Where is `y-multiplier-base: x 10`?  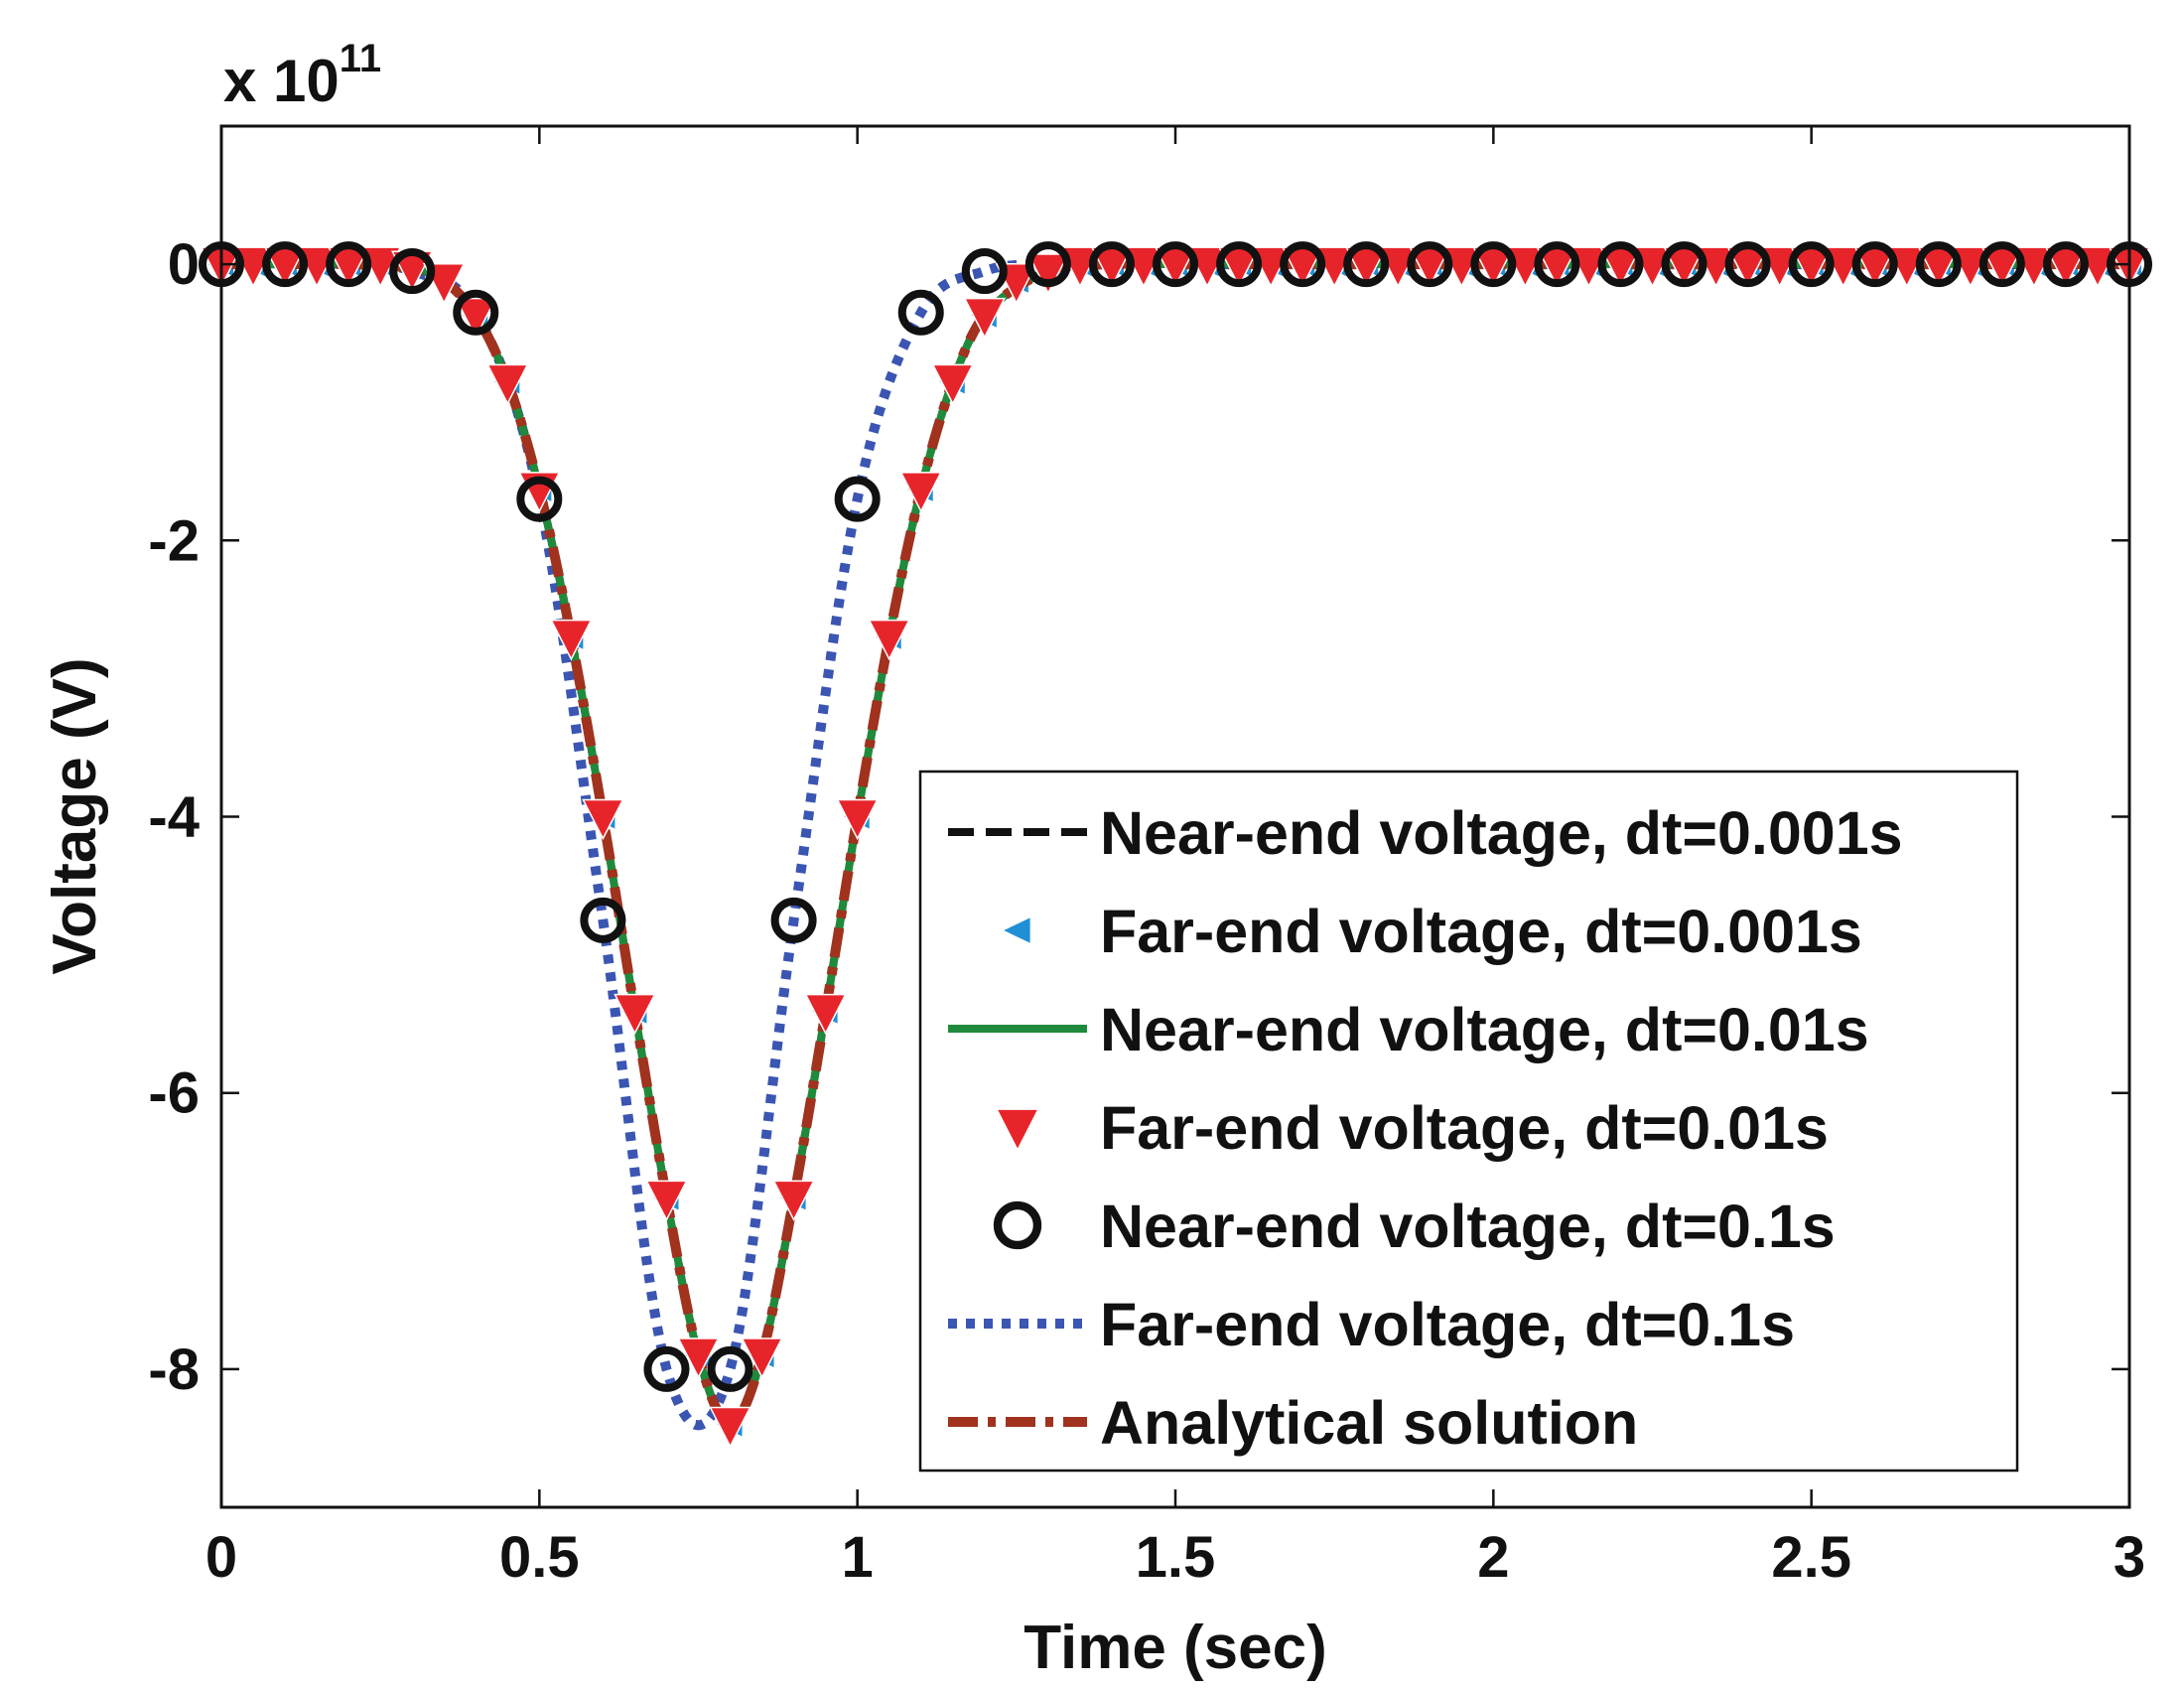 y-multiplier-base: x 10 is located at coordinates (281, 81).